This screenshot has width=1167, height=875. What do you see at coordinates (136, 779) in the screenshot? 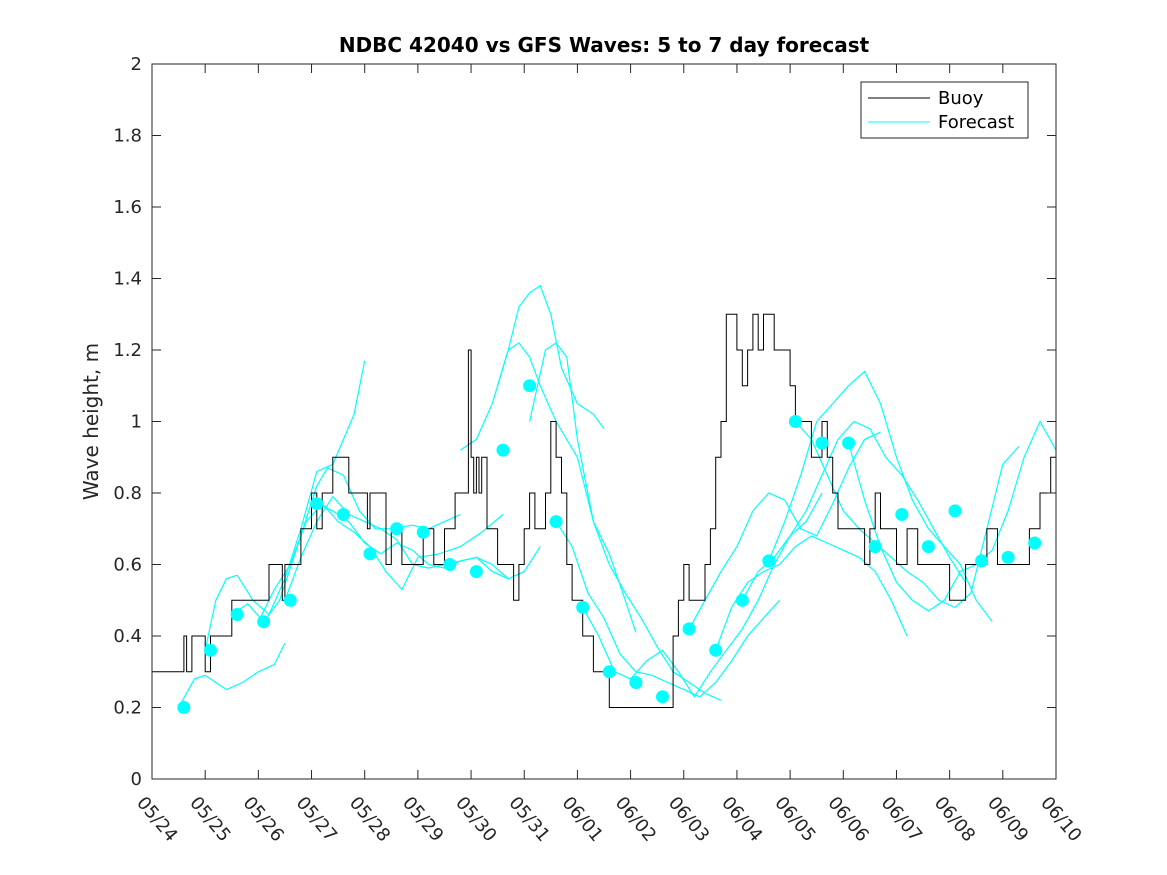
I see `y-tick-label-0: 0` at bounding box center [136, 779].